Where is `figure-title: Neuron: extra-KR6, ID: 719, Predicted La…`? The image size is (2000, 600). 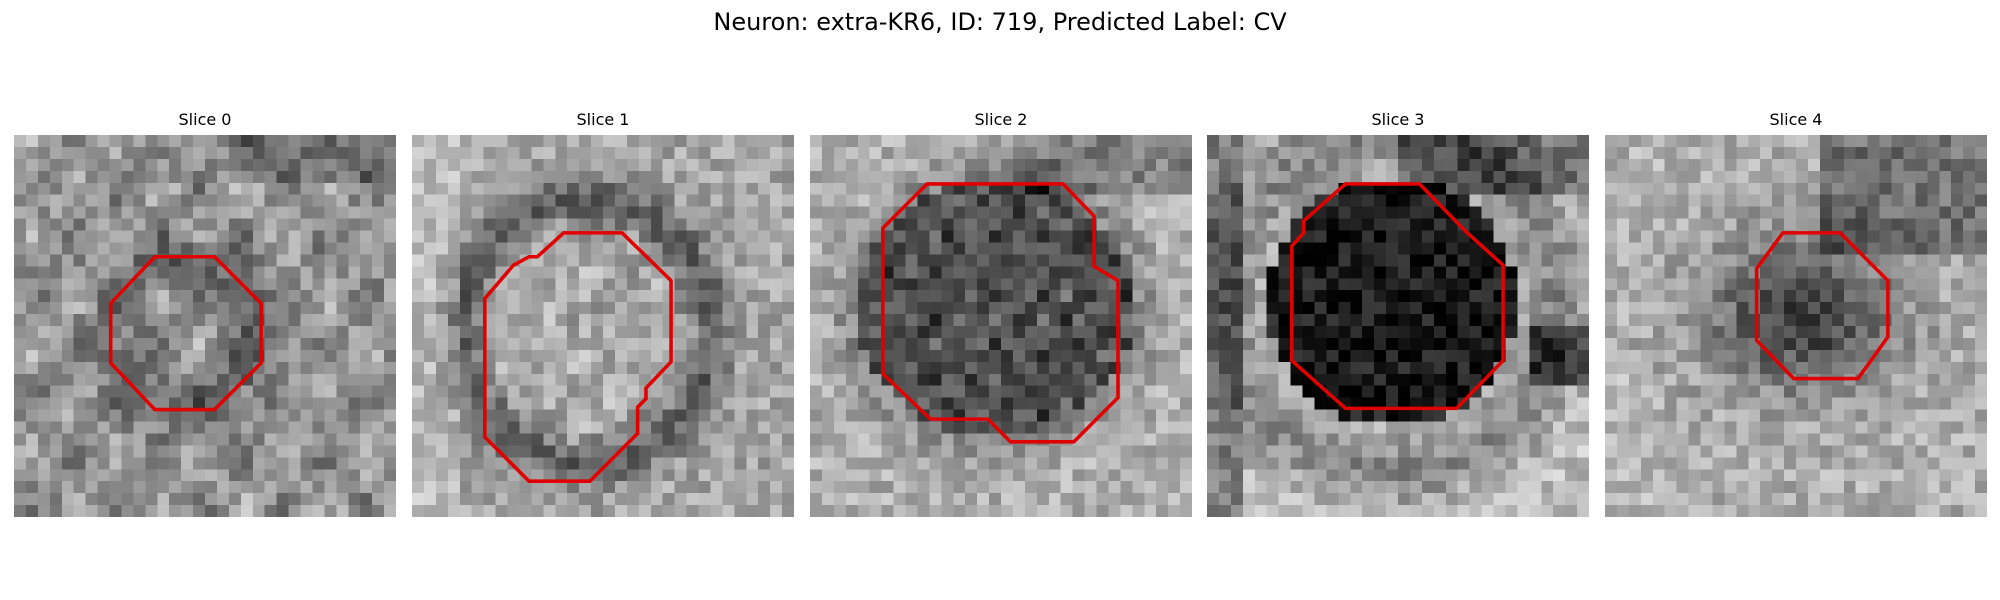 figure-title: Neuron: extra-KR6, ID: 719, Predicted La… is located at coordinates (1000, 22).